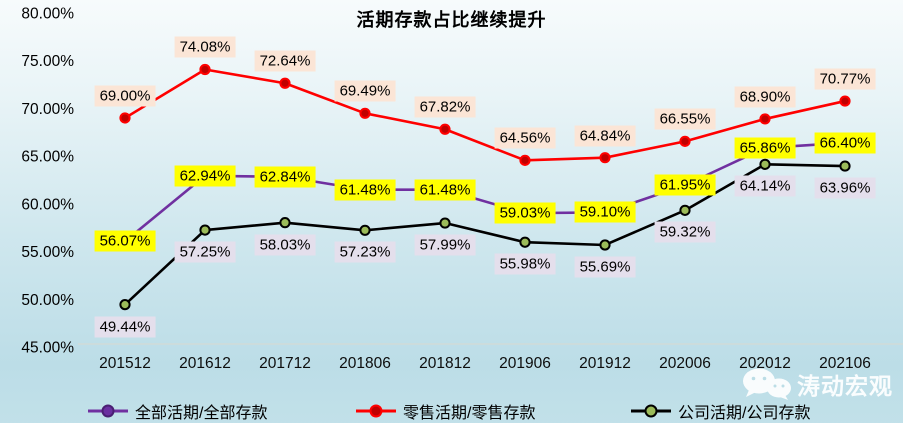  I want to click on x-axis-tick-label: 201806, so click(365, 363).